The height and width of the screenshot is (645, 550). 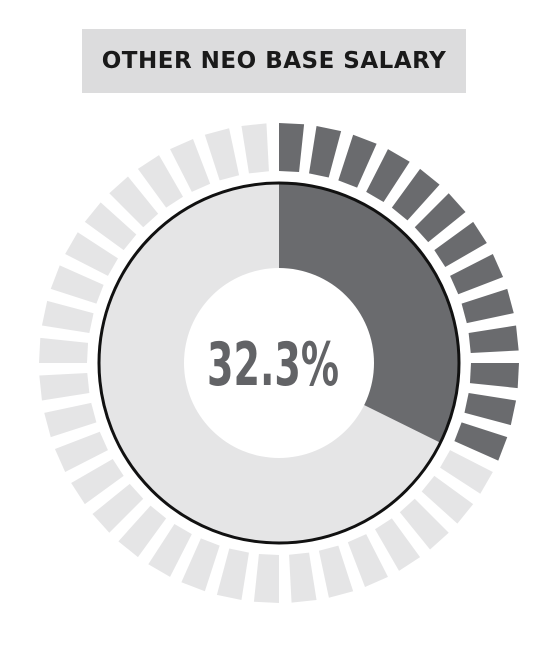 I want to click on percentage-label: 32.3%, so click(x=273, y=365).